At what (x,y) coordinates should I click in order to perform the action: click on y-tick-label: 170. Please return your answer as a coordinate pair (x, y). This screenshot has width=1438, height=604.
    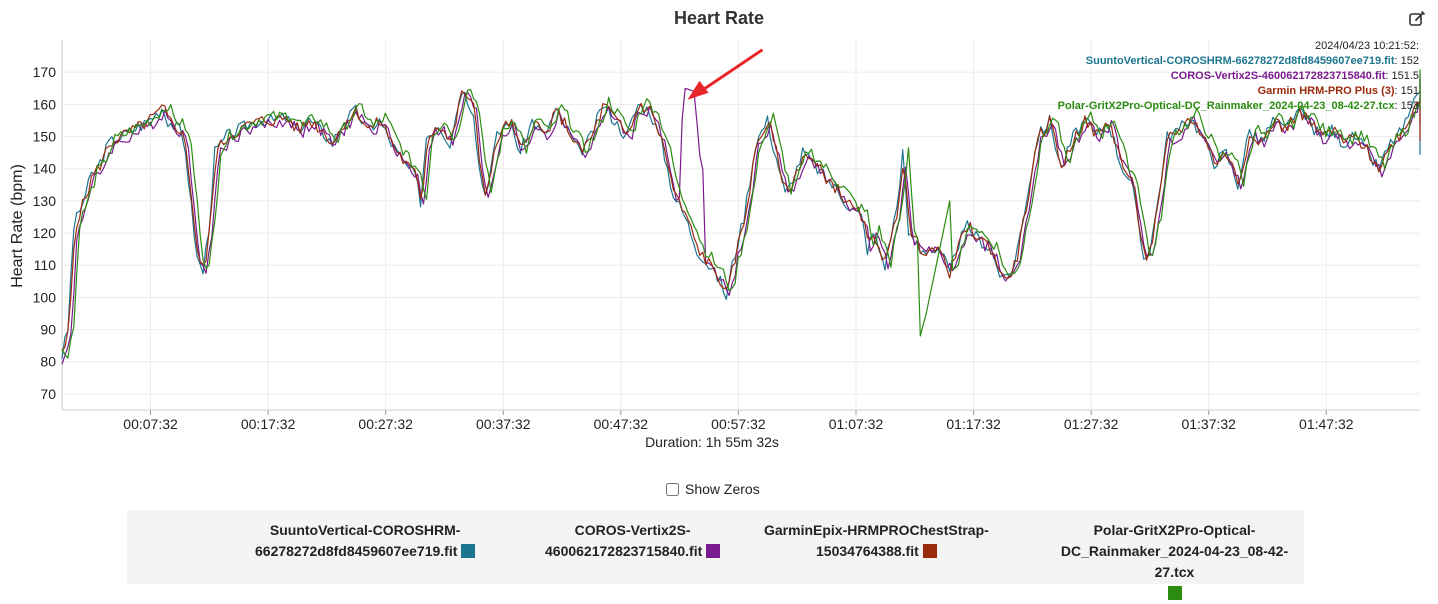
    Looking at the image, I should click on (45, 72).